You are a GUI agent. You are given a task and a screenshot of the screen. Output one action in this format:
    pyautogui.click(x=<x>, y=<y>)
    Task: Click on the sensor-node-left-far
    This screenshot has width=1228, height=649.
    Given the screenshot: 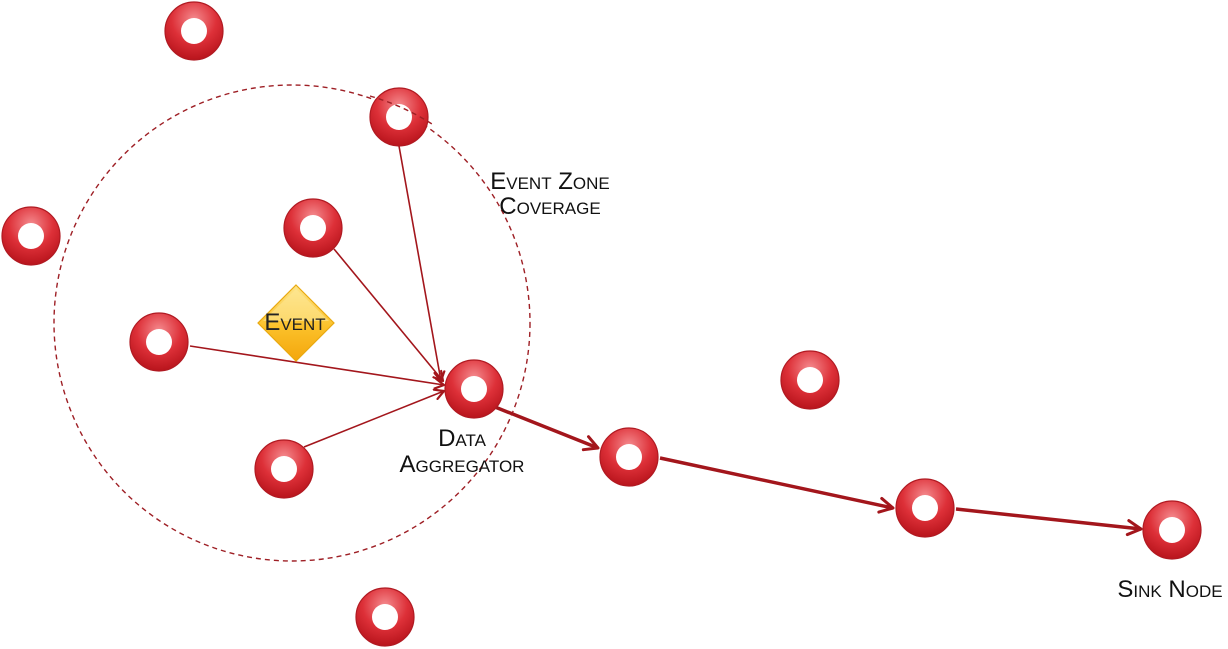 What is the action you would take?
    pyautogui.click(x=31, y=236)
    